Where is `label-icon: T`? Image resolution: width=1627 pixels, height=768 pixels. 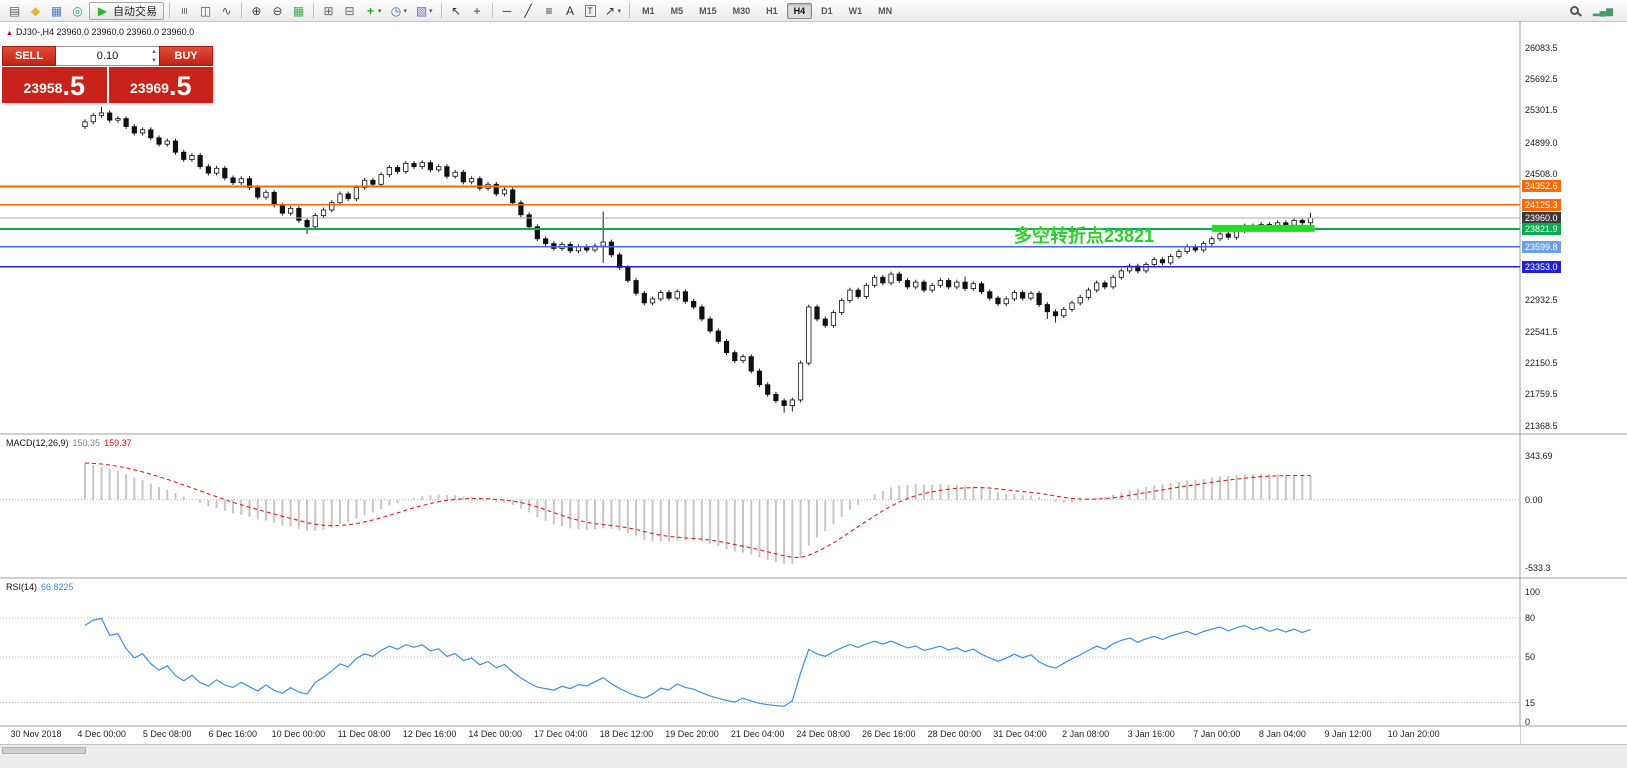
label-icon: T is located at coordinates (590, 11).